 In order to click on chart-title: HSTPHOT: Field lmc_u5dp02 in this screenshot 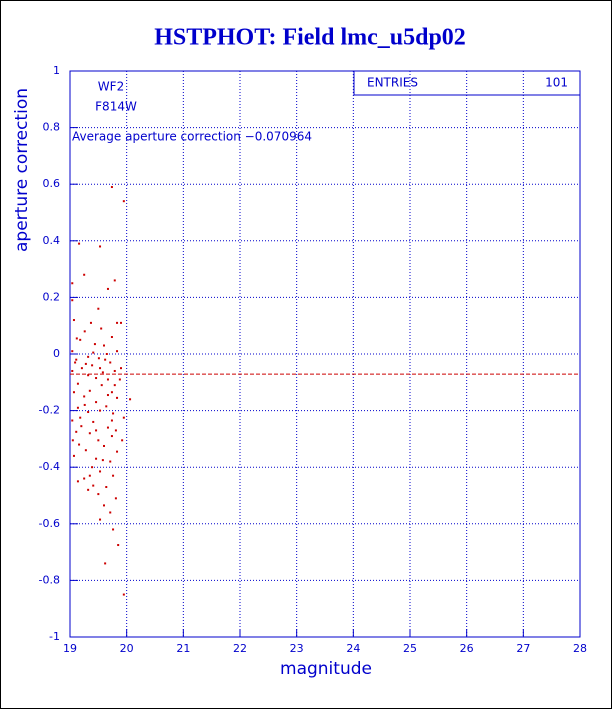, I will do `click(310, 38)`.